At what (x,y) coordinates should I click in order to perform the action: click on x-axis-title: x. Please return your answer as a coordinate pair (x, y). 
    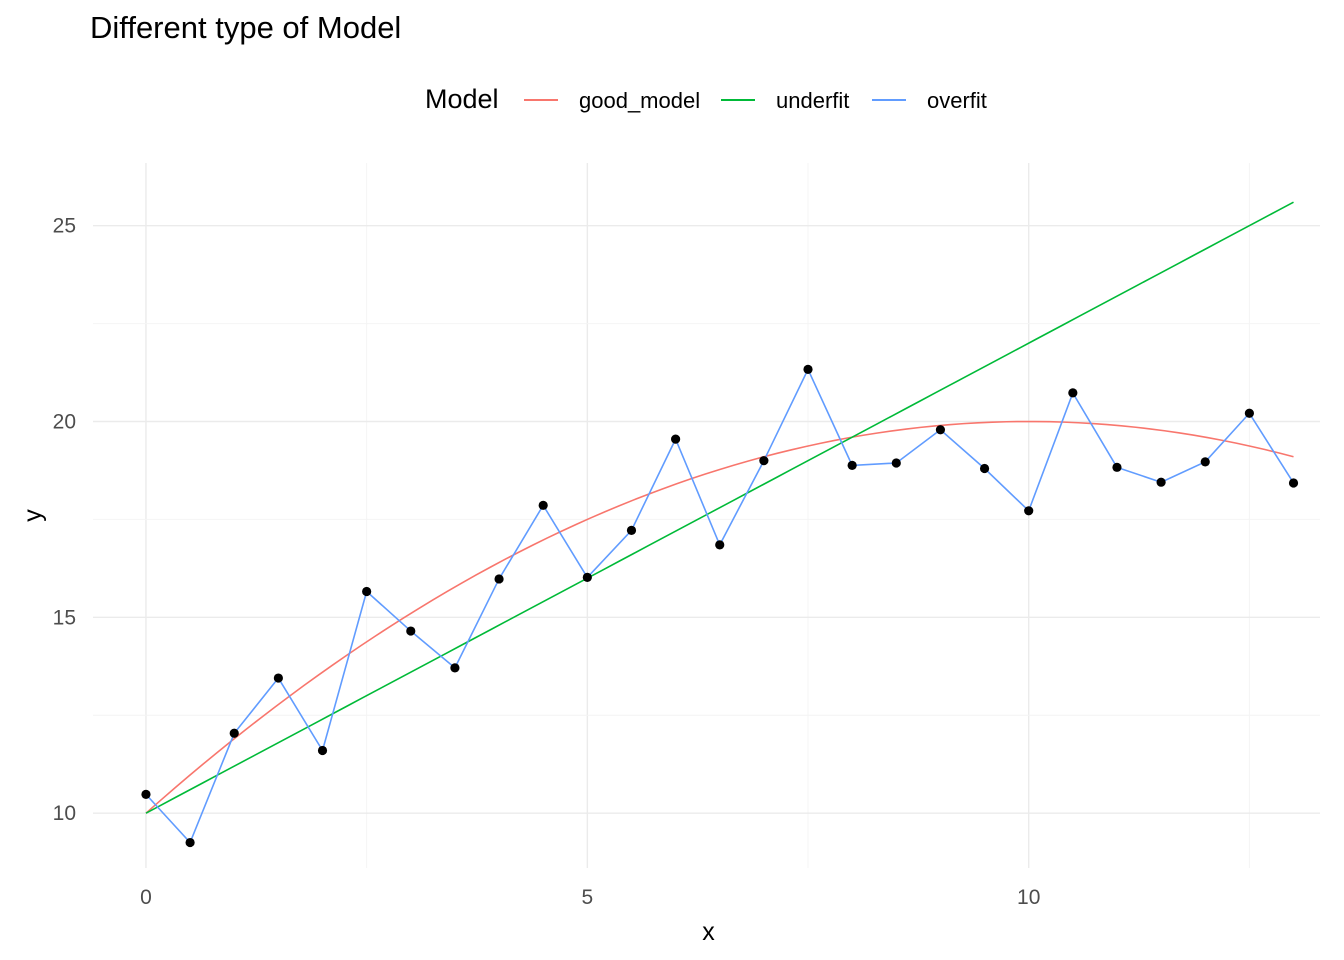
    Looking at the image, I should click on (708, 932).